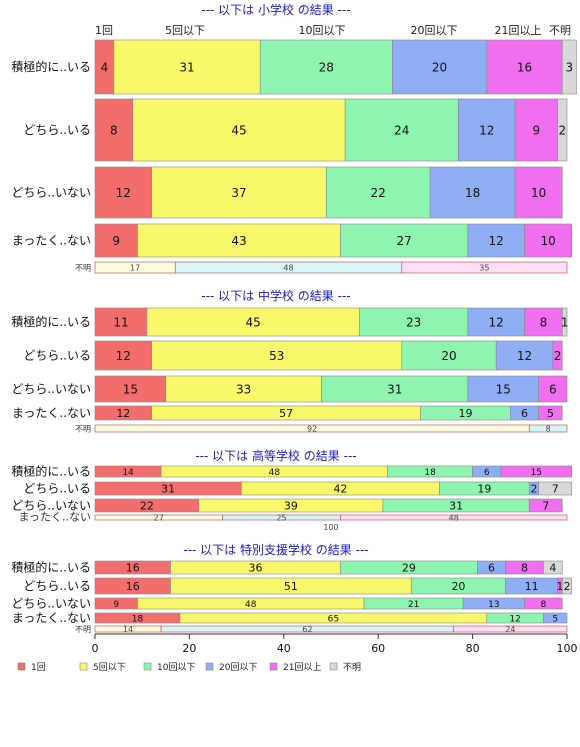 The height and width of the screenshot is (747, 580). Describe the element at coordinates (413, 323) in the screenshot. I see `data-label: 23` at that location.